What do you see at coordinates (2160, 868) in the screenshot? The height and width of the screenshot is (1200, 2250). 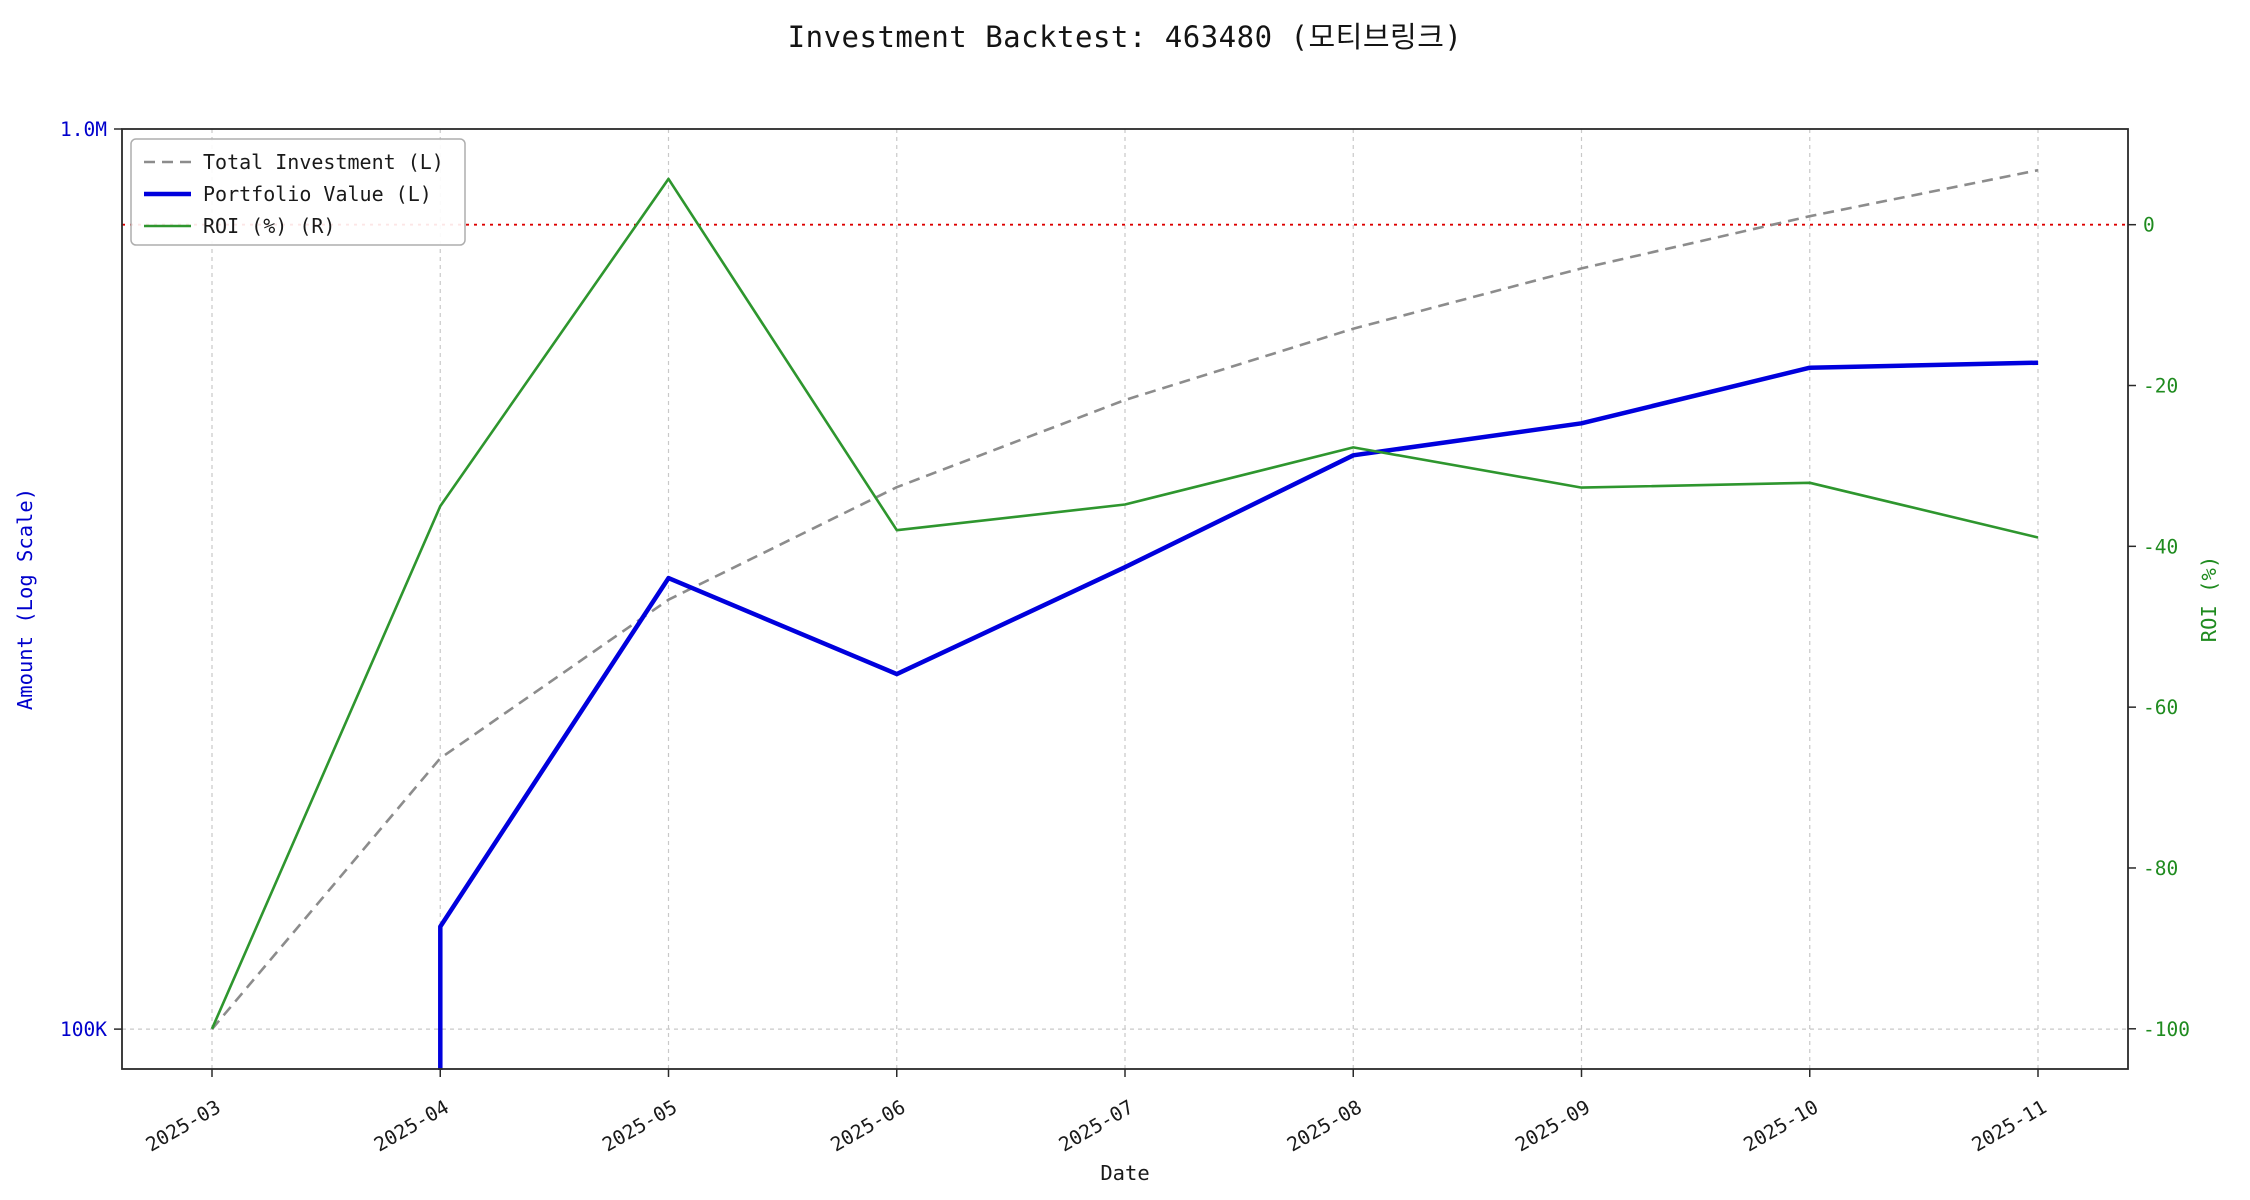 I see `right-axis-tick-label: -80` at bounding box center [2160, 868].